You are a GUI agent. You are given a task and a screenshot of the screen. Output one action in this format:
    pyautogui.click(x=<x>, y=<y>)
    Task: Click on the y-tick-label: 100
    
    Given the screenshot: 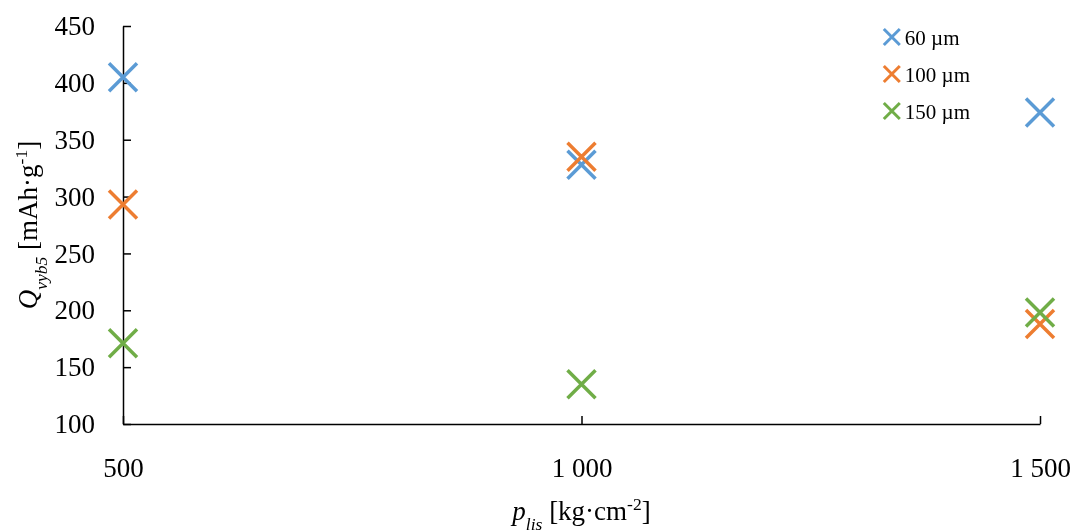 What is the action you would take?
    pyautogui.click(x=74, y=424)
    